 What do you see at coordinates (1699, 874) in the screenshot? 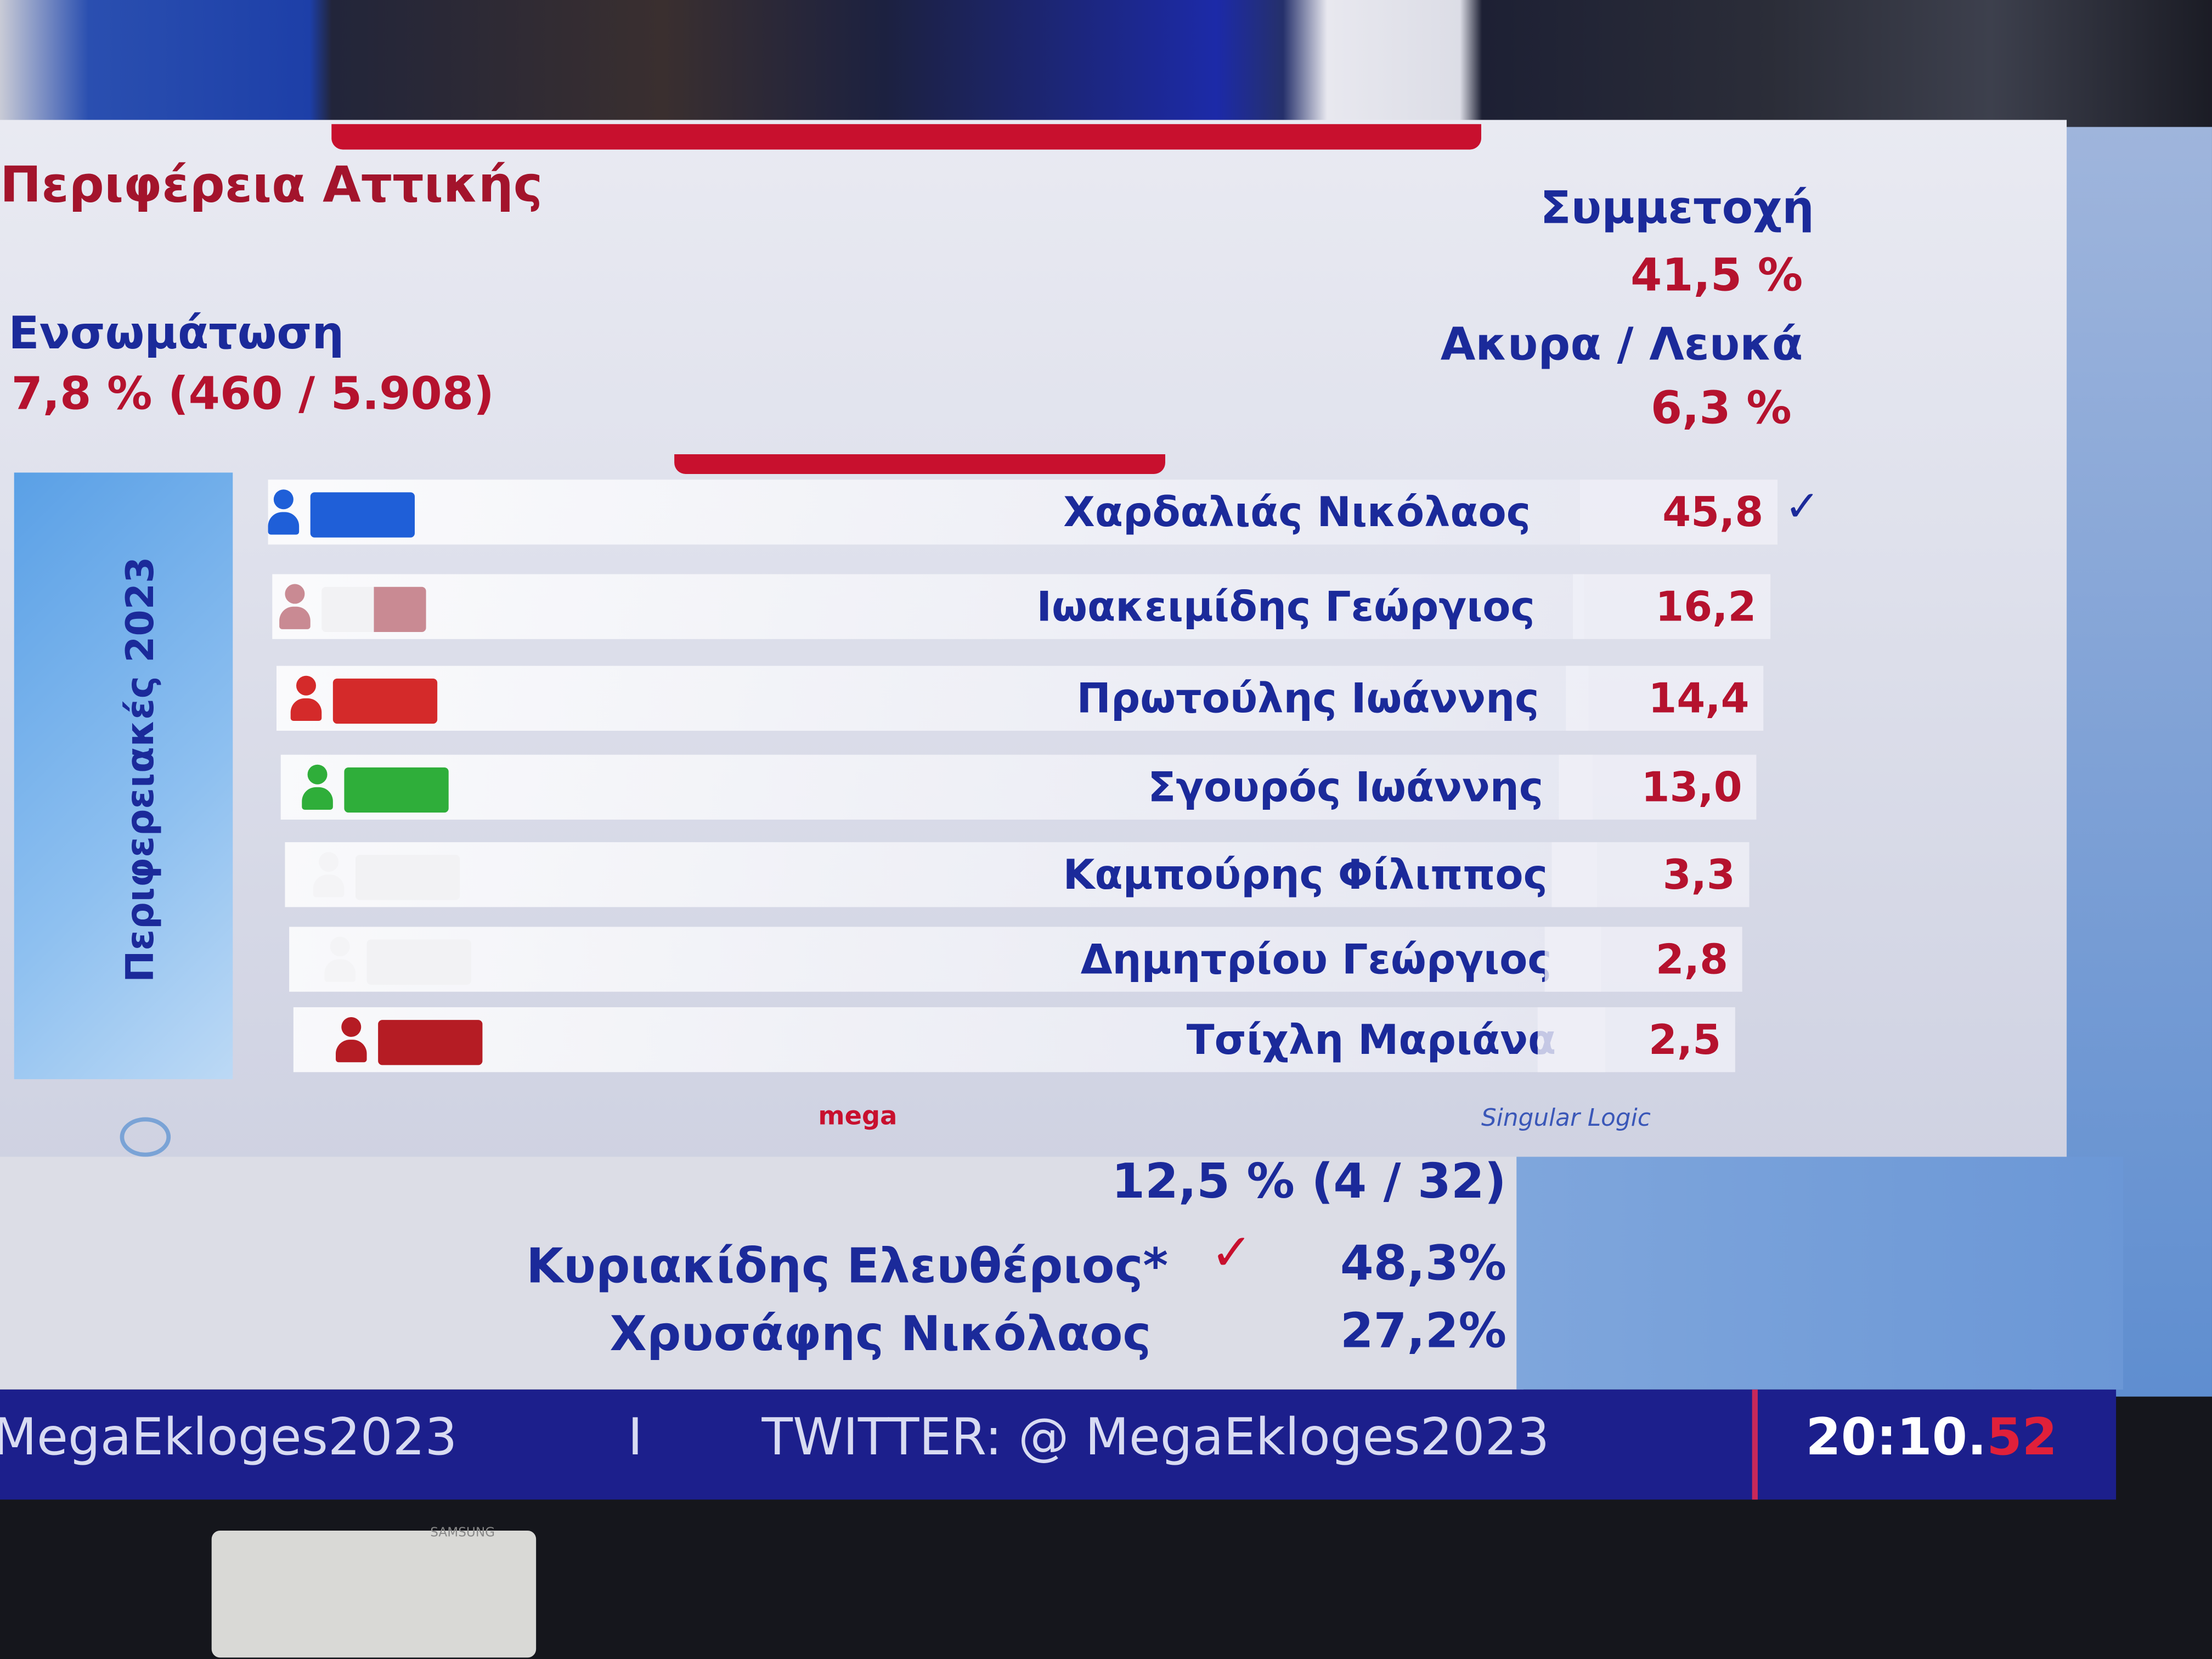
I see `candidate-percent: 3,3` at bounding box center [1699, 874].